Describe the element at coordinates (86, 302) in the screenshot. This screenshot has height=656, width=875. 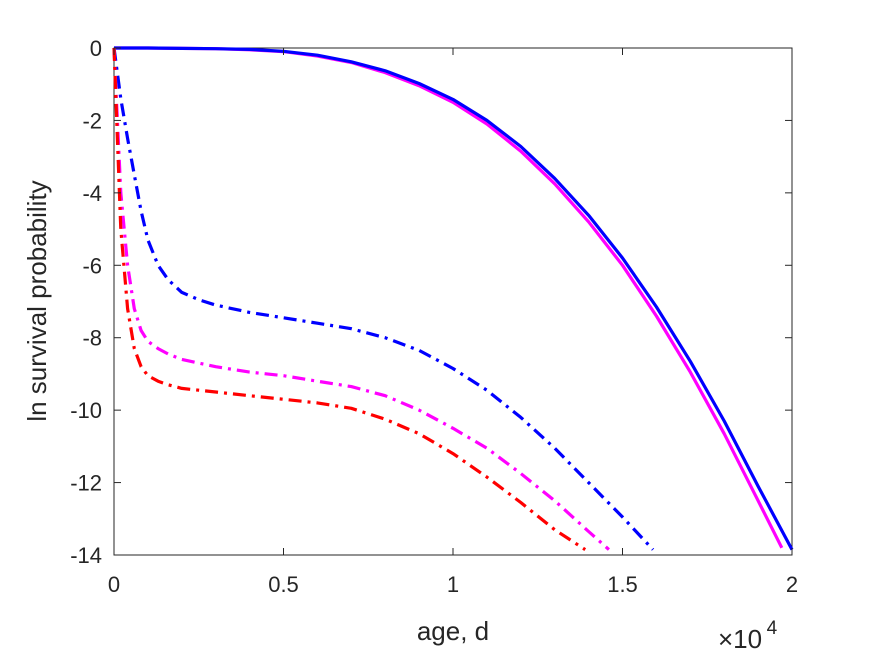
I see `y-tick-labels: 0 -2 -4 -6 -8 -10 -12 -14` at that location.